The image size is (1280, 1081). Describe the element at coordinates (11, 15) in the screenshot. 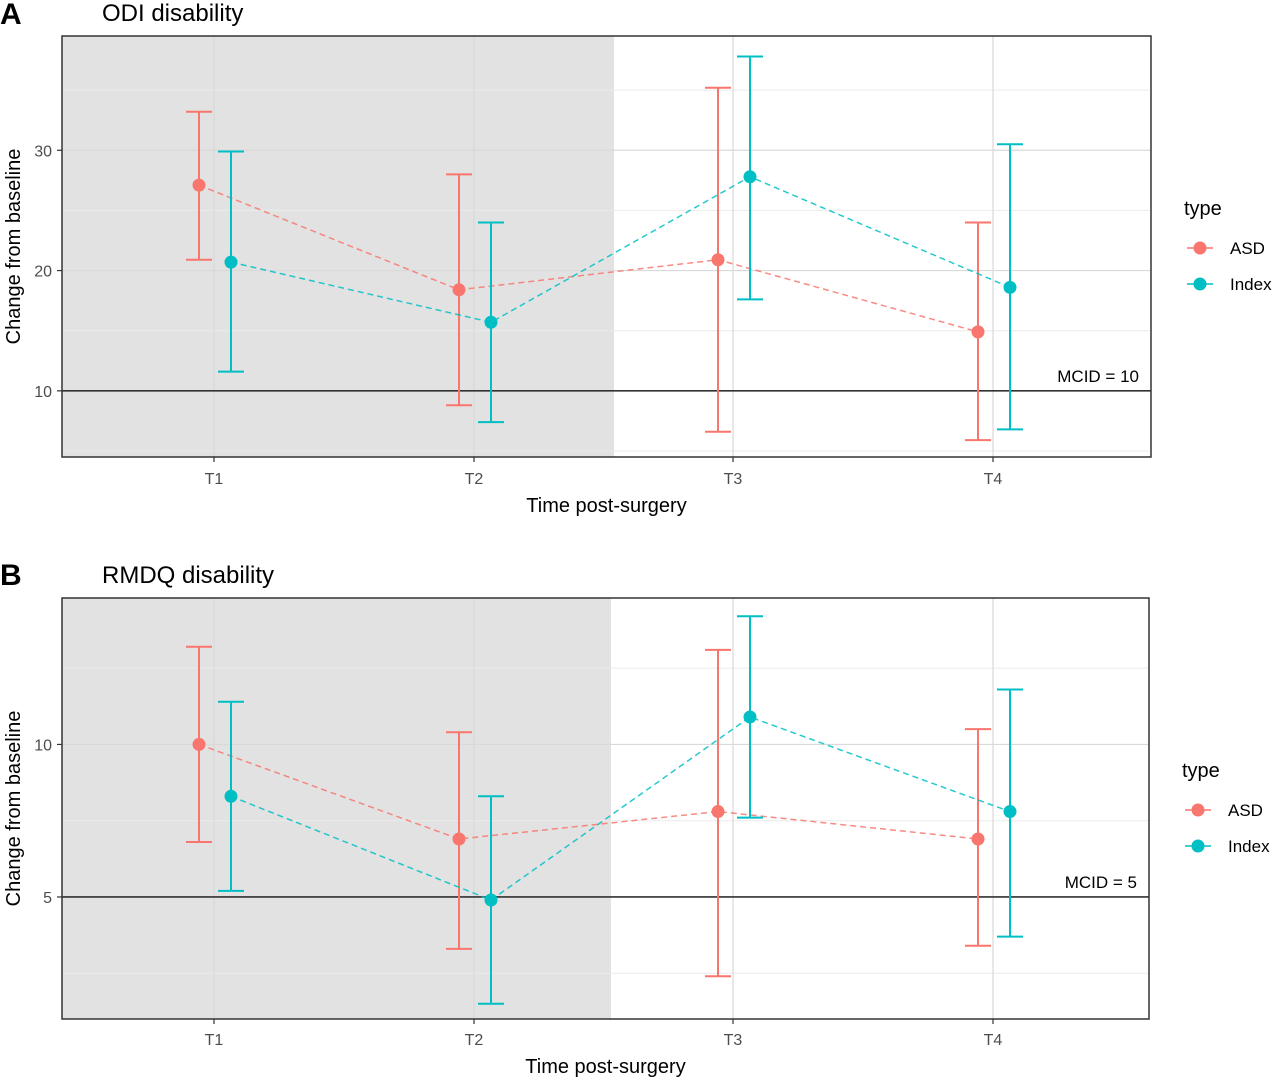

I see `panel-letter: A` at that location.